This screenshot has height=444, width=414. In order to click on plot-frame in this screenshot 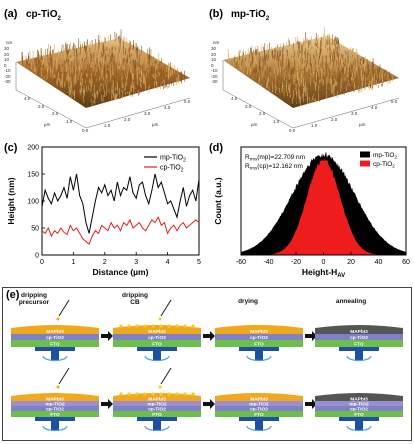, I will do `click(120, 201)`.